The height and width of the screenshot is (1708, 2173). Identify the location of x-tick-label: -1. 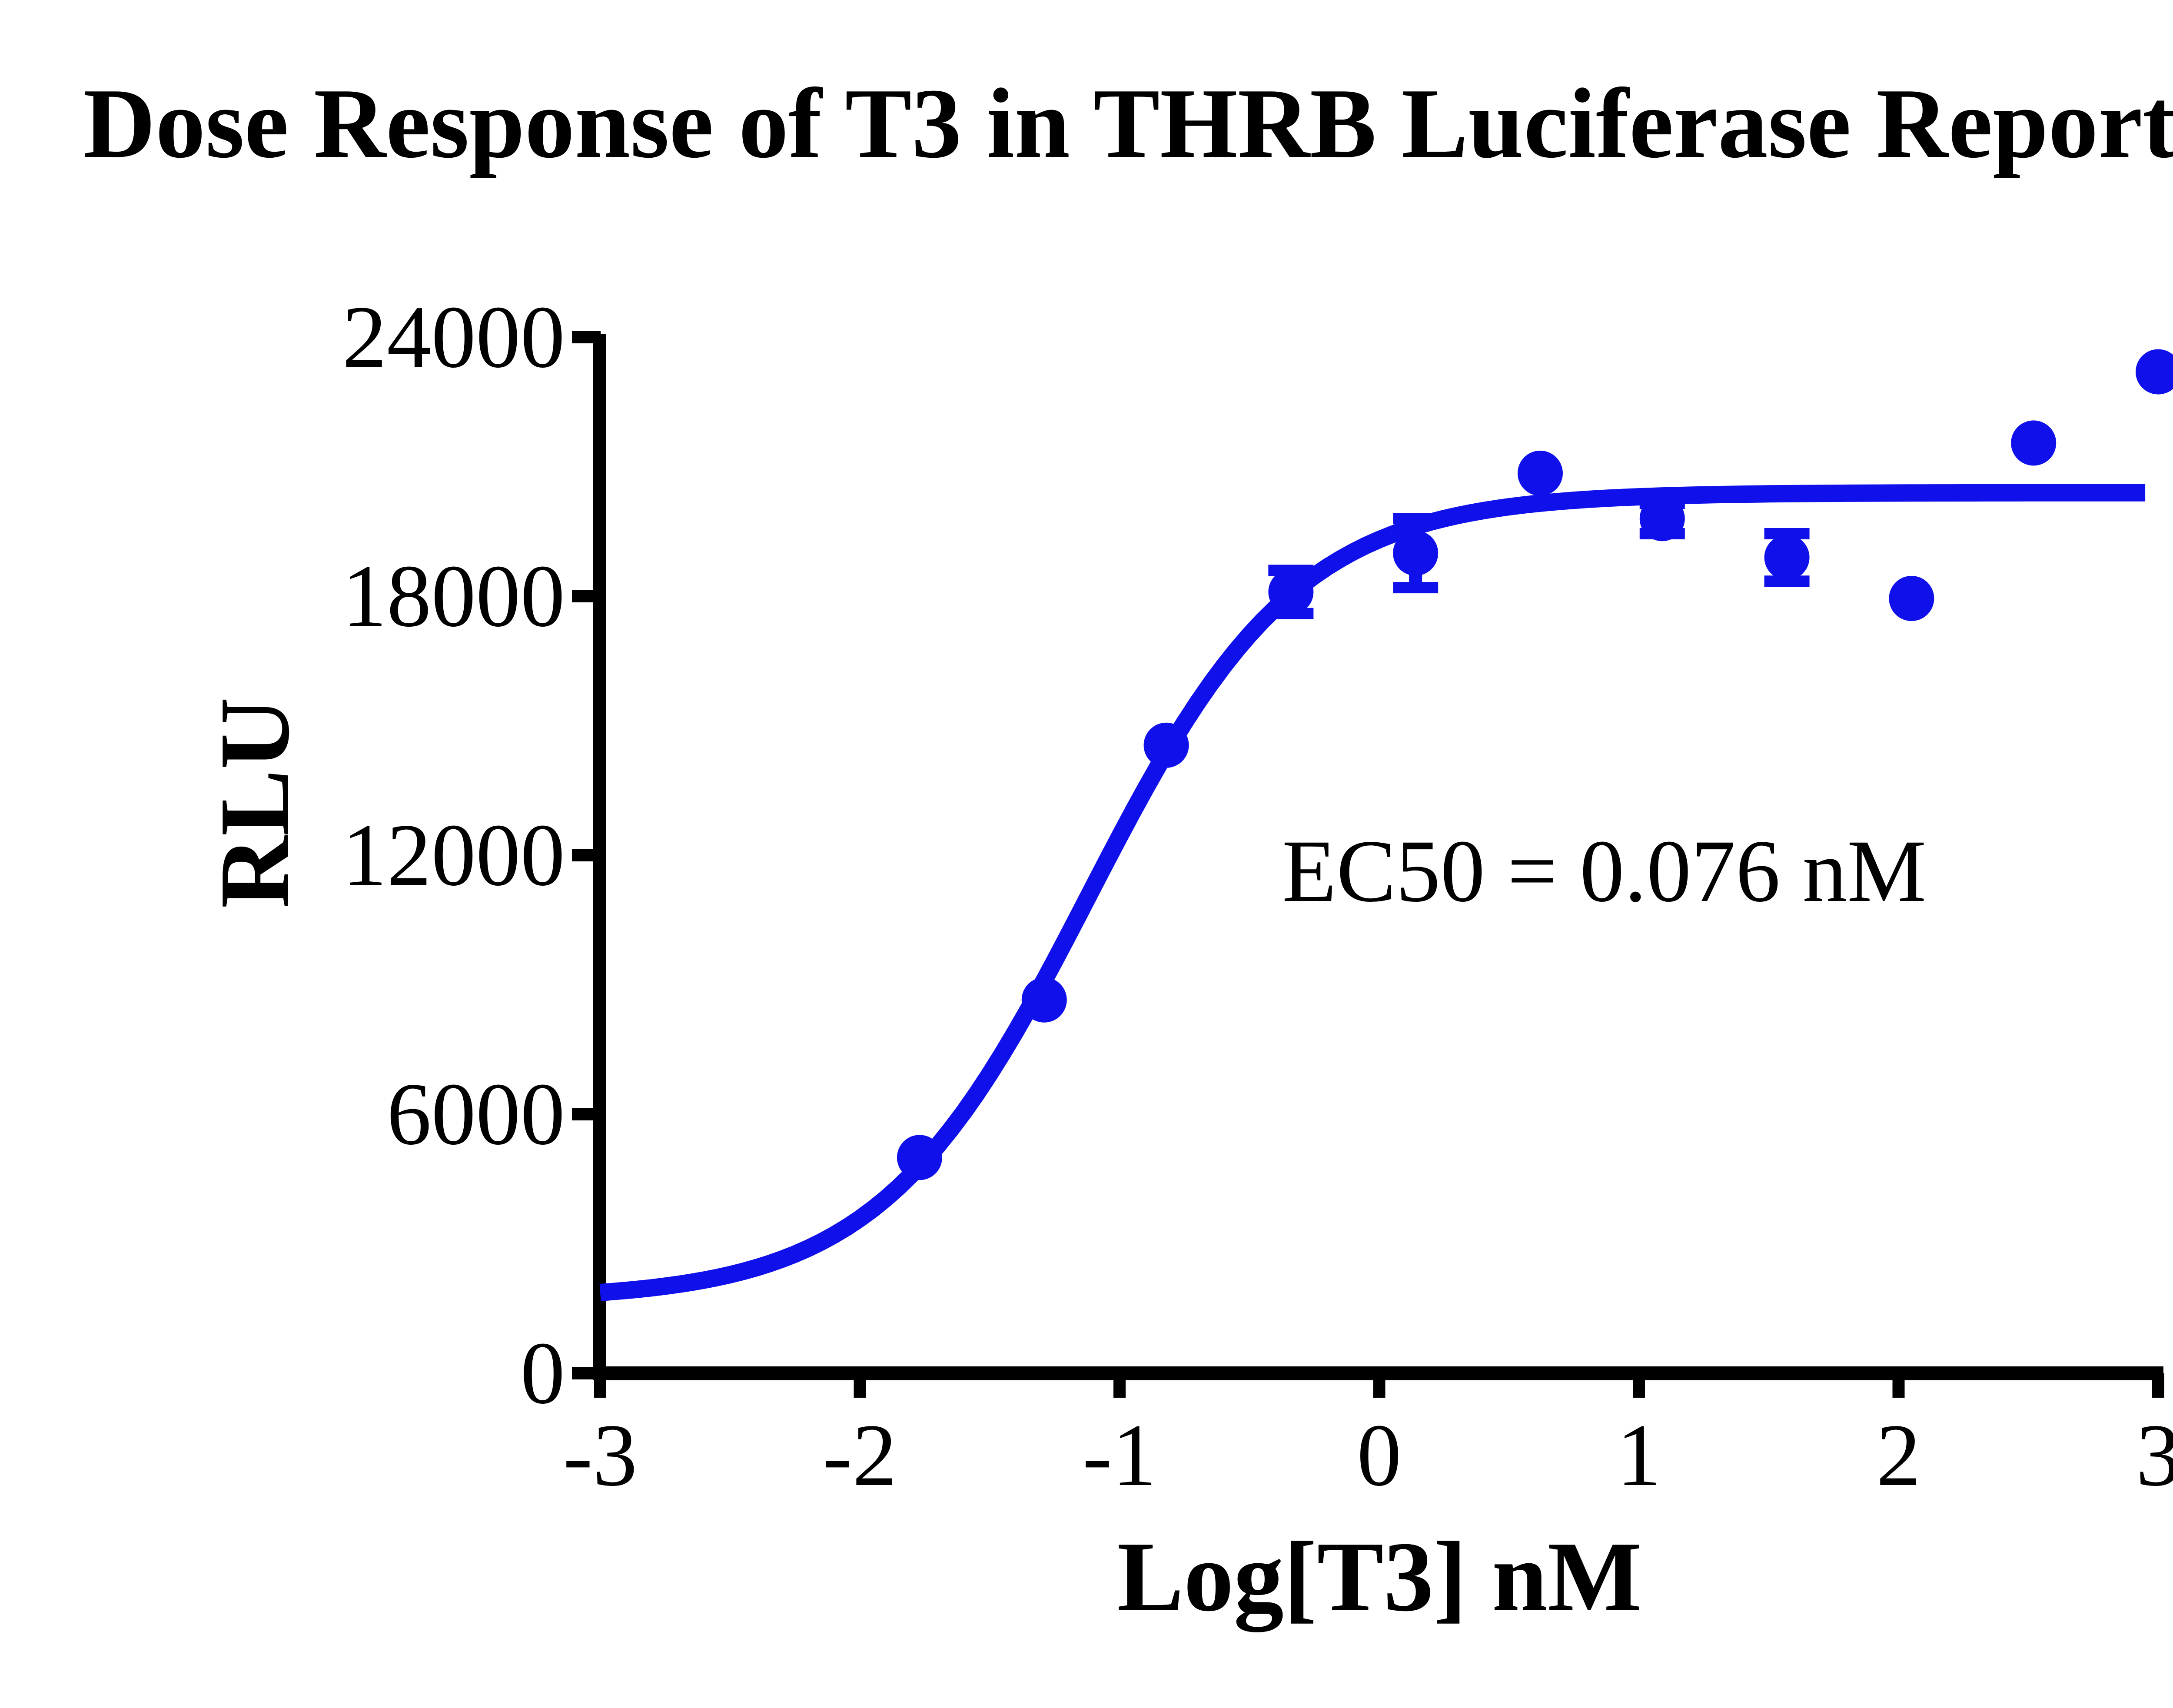
(1119, 1455).